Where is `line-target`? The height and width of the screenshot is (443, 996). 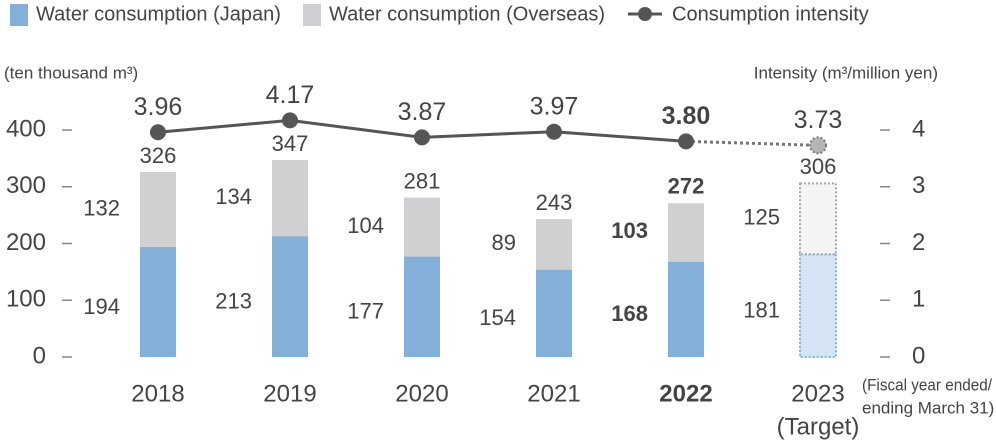 line-target is located at coordinates (752, 143).